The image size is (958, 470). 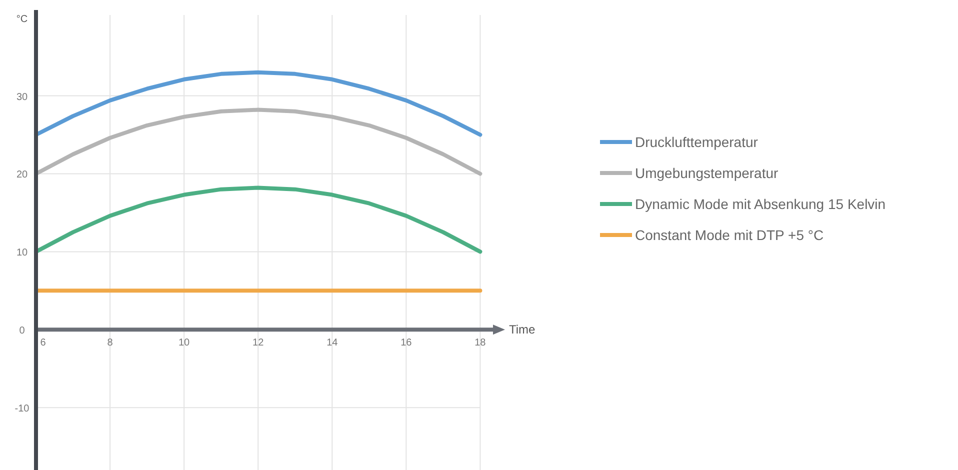 What do you see at coordinates (406, 343) in the screenshot?
I see `x-tick-label: 16` at bounding box center [406, 343].